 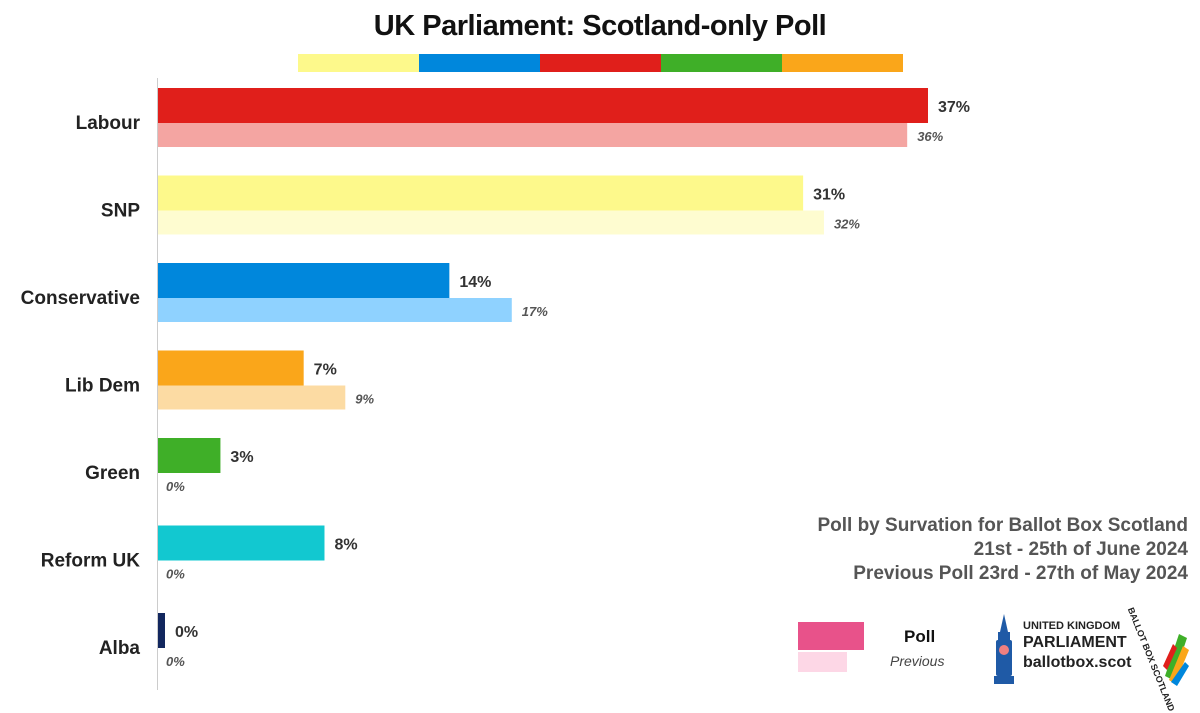 I want to click on legend-poll-swatch, so click(x=831, y=636).